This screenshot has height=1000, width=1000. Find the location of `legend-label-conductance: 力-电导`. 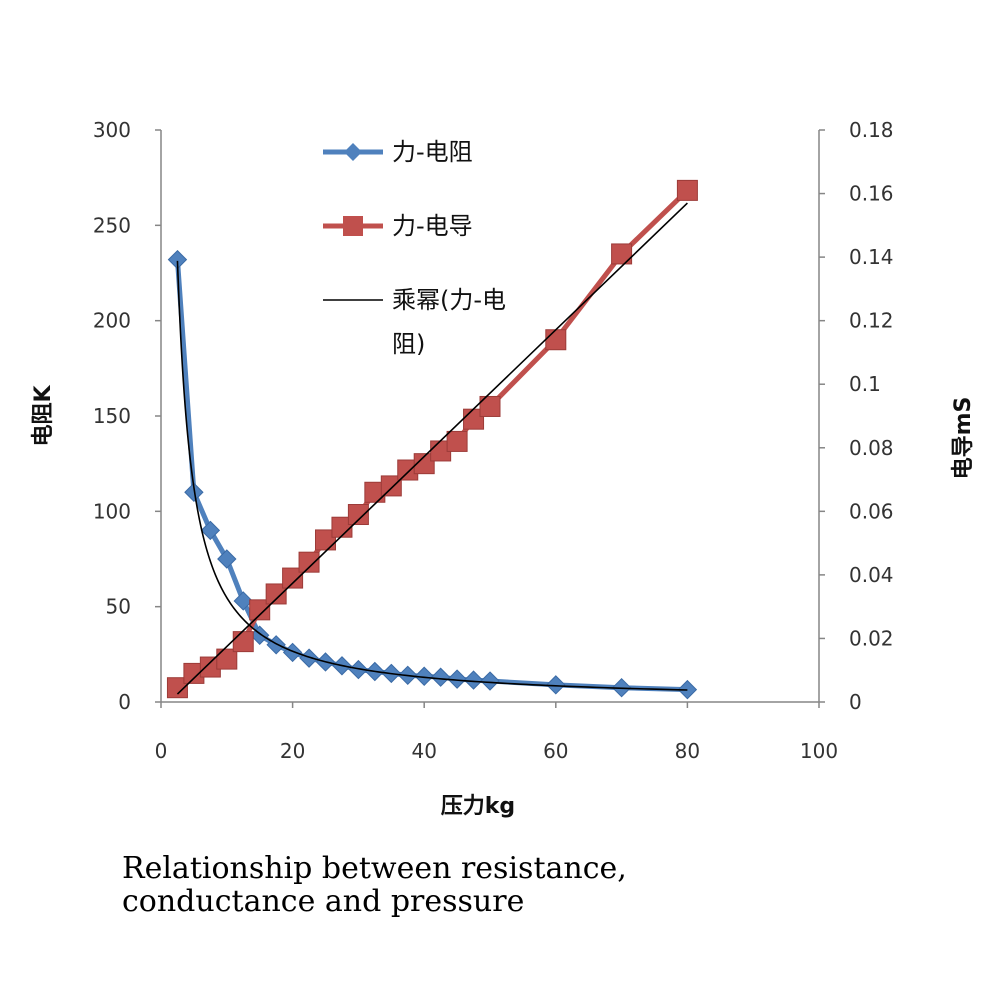

legend-label-conductance: 力-电导 is located at coordinates (432, 226).